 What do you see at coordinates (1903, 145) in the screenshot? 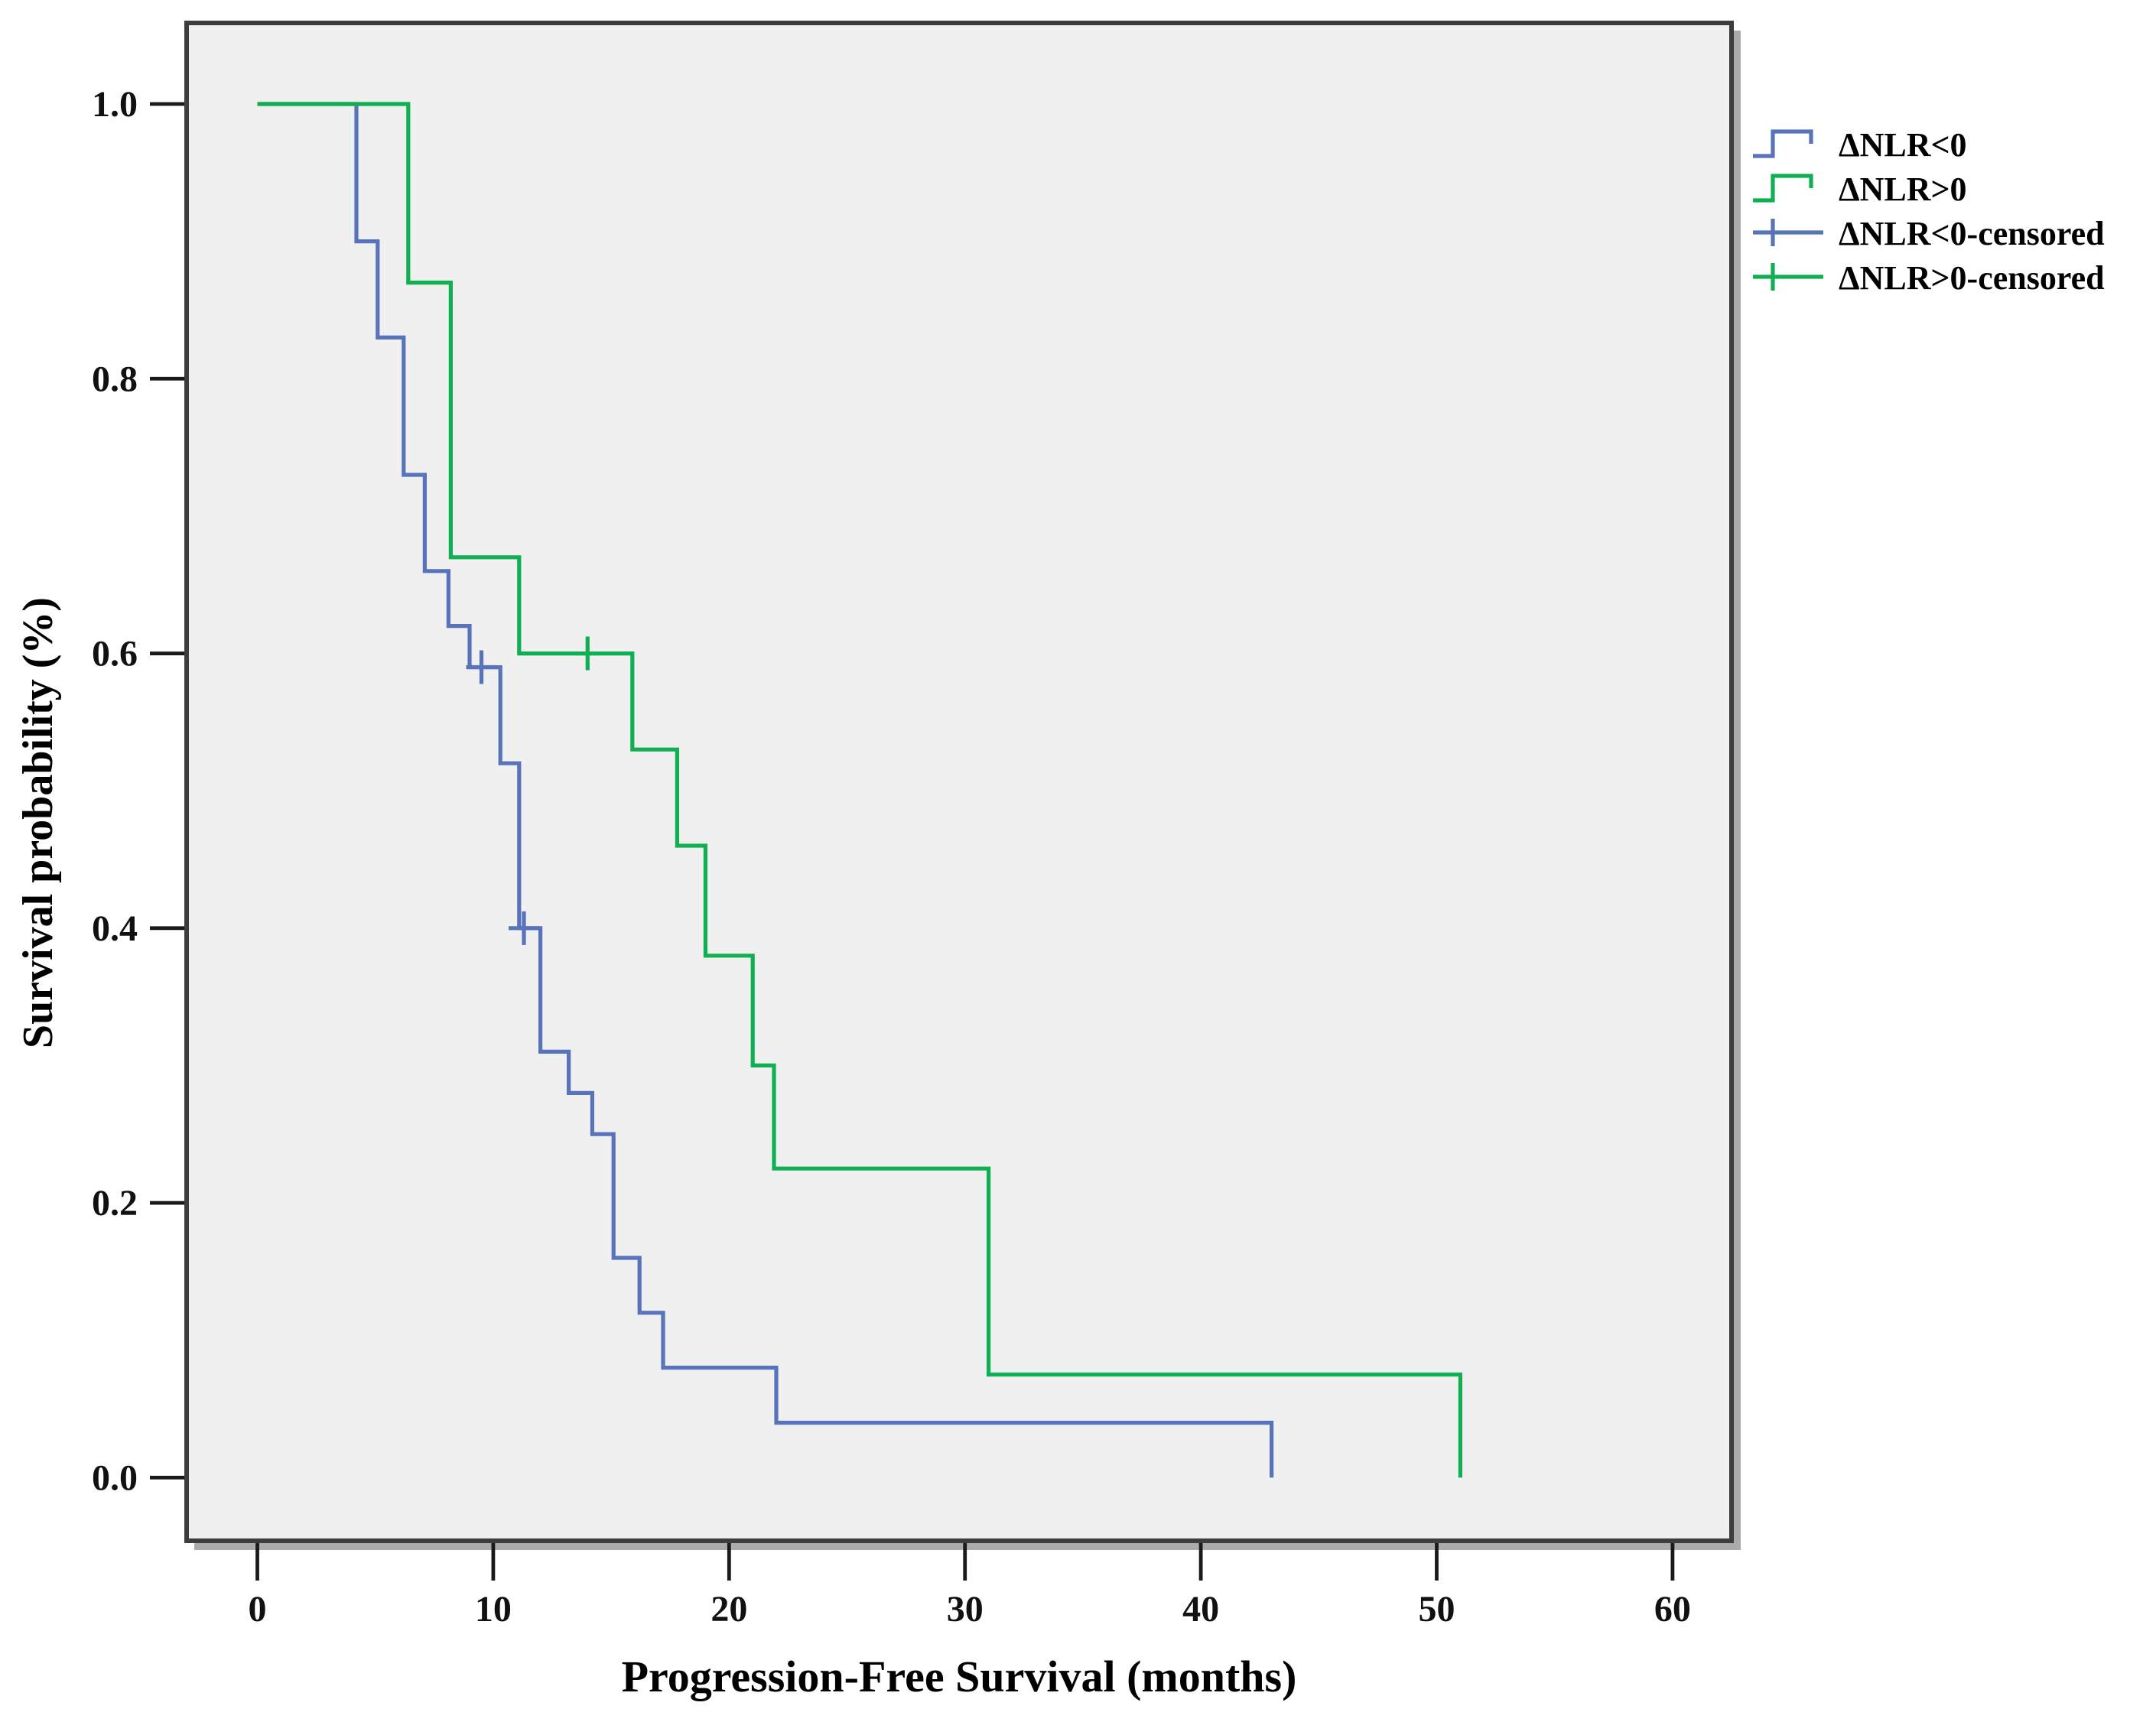
I see `legend-item-label: ΔNLR<0` at bounding box center [1903, 145].